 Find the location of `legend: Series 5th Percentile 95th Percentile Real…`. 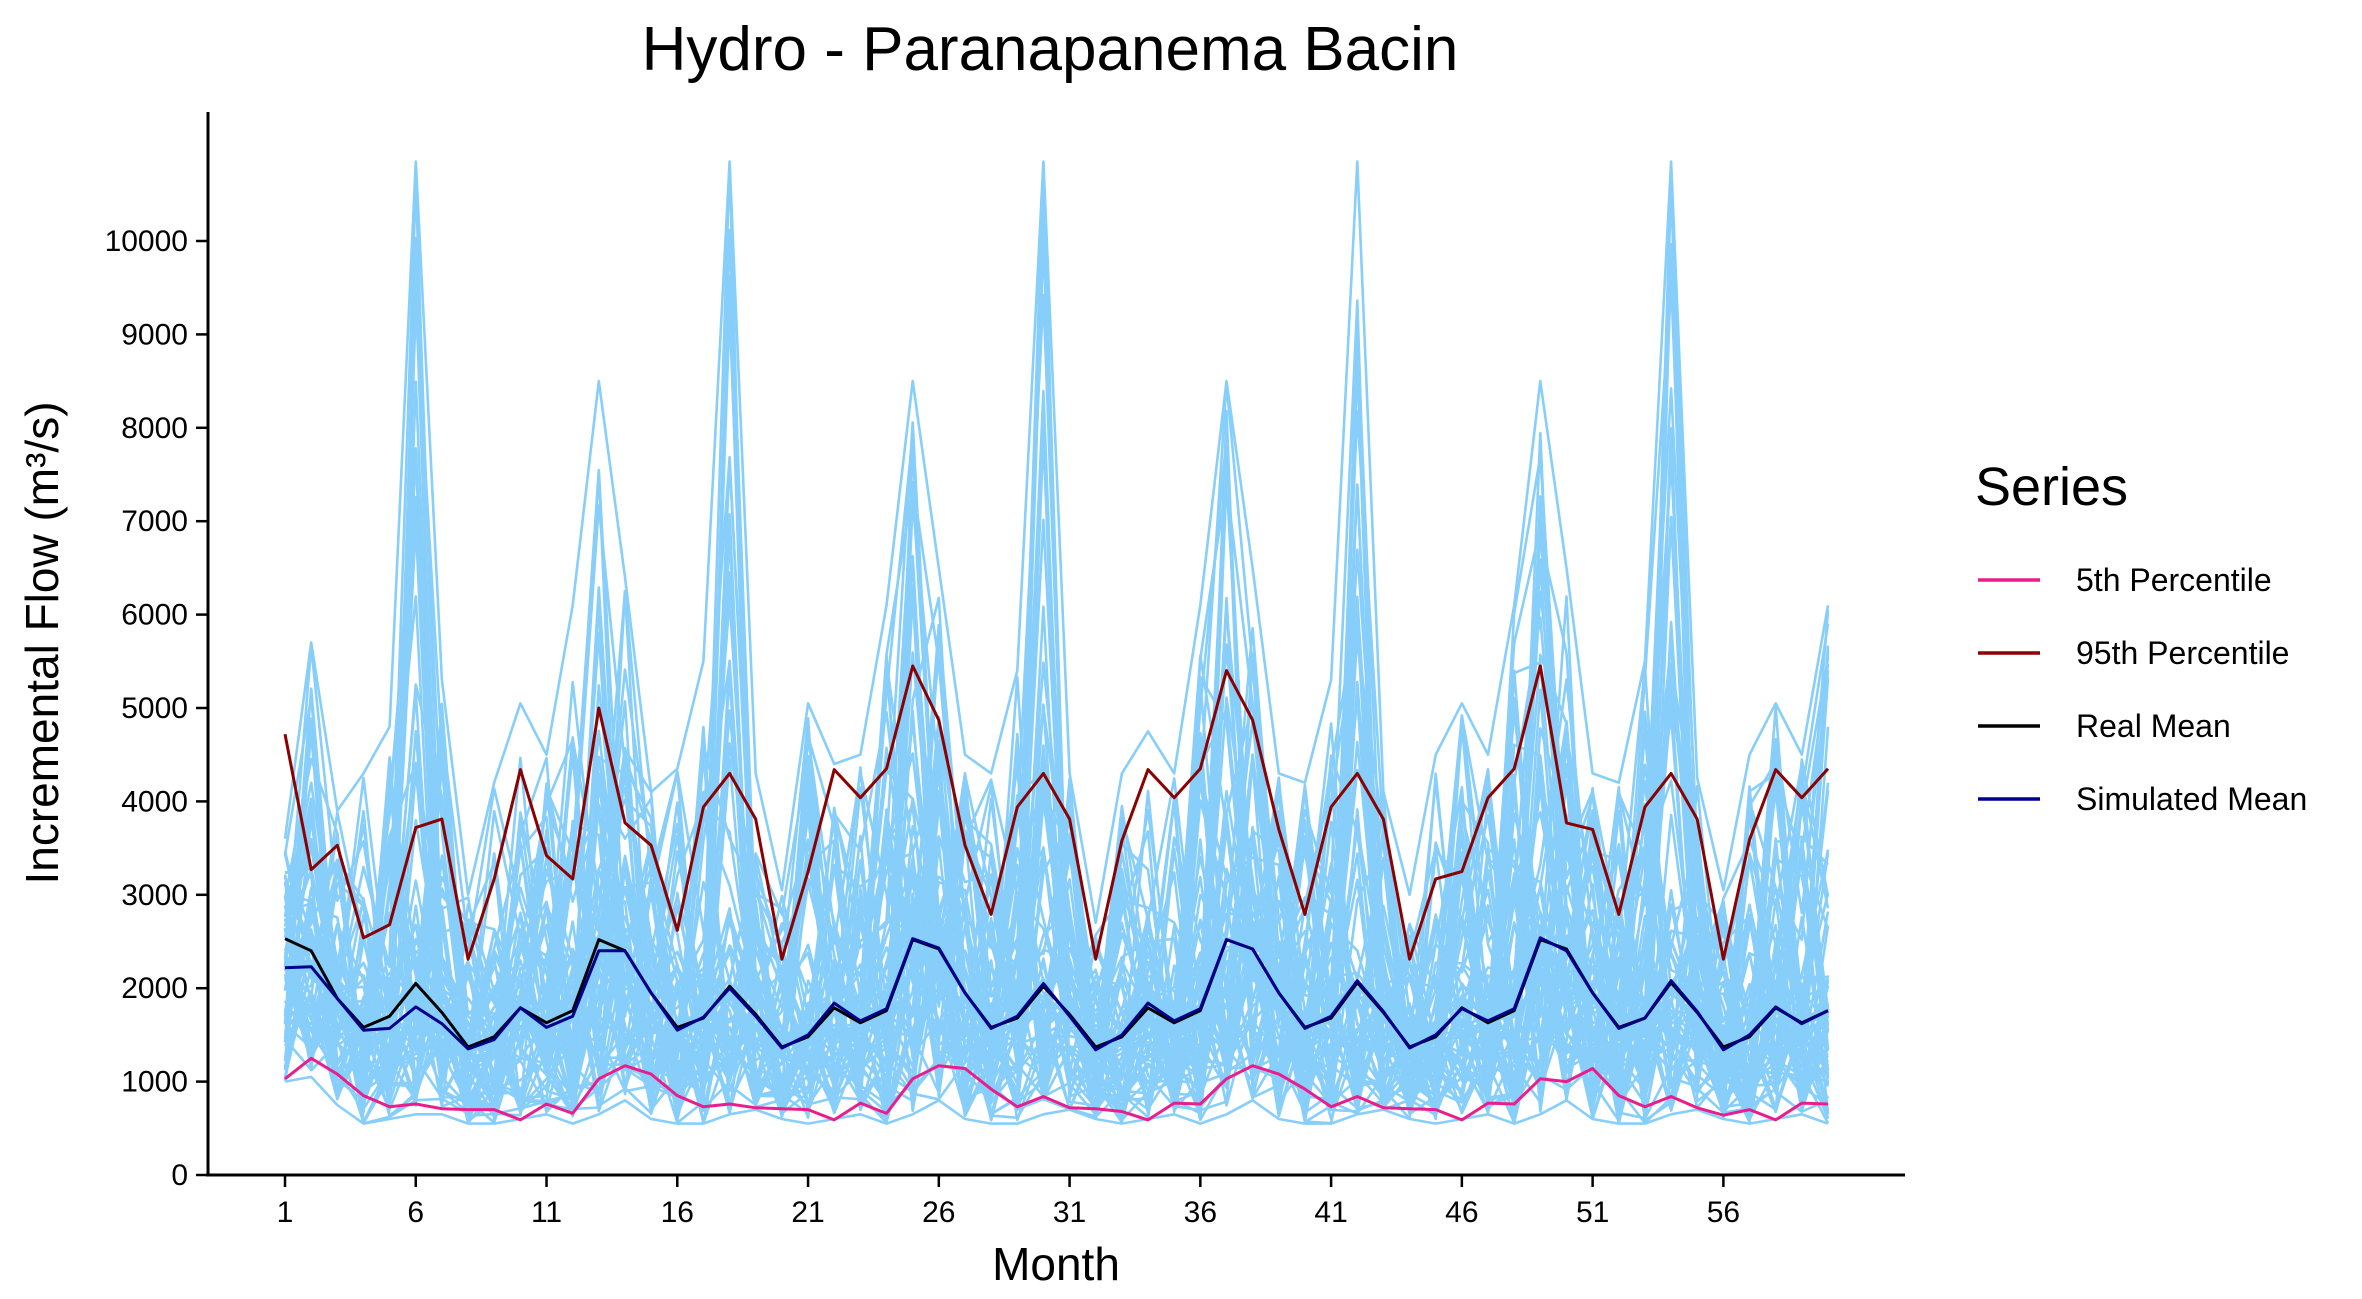

legend: Series 5th Percentile 95th Percentile Real… is located at coordinates (2141, 637).